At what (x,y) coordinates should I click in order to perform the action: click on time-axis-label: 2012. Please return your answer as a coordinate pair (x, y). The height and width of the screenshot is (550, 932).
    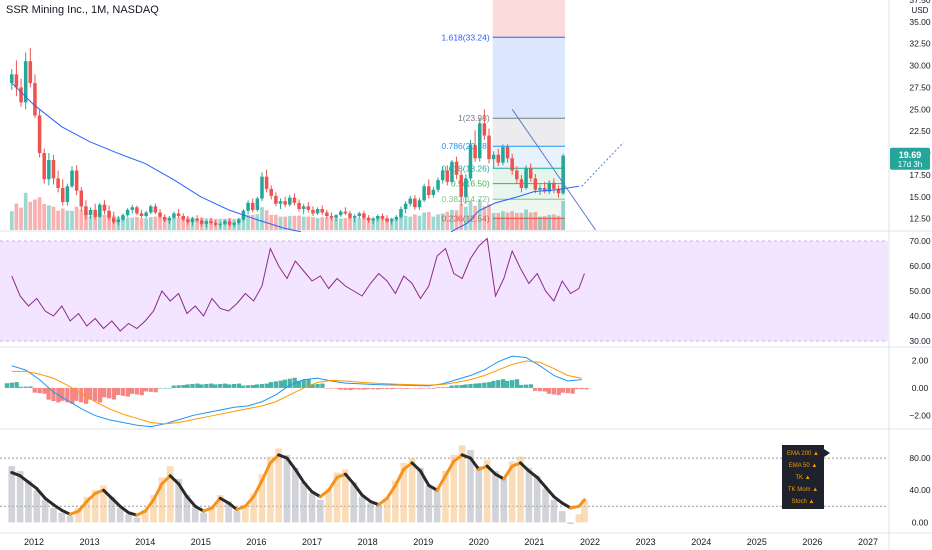
    Looking at the image, I should click on (34, 542).